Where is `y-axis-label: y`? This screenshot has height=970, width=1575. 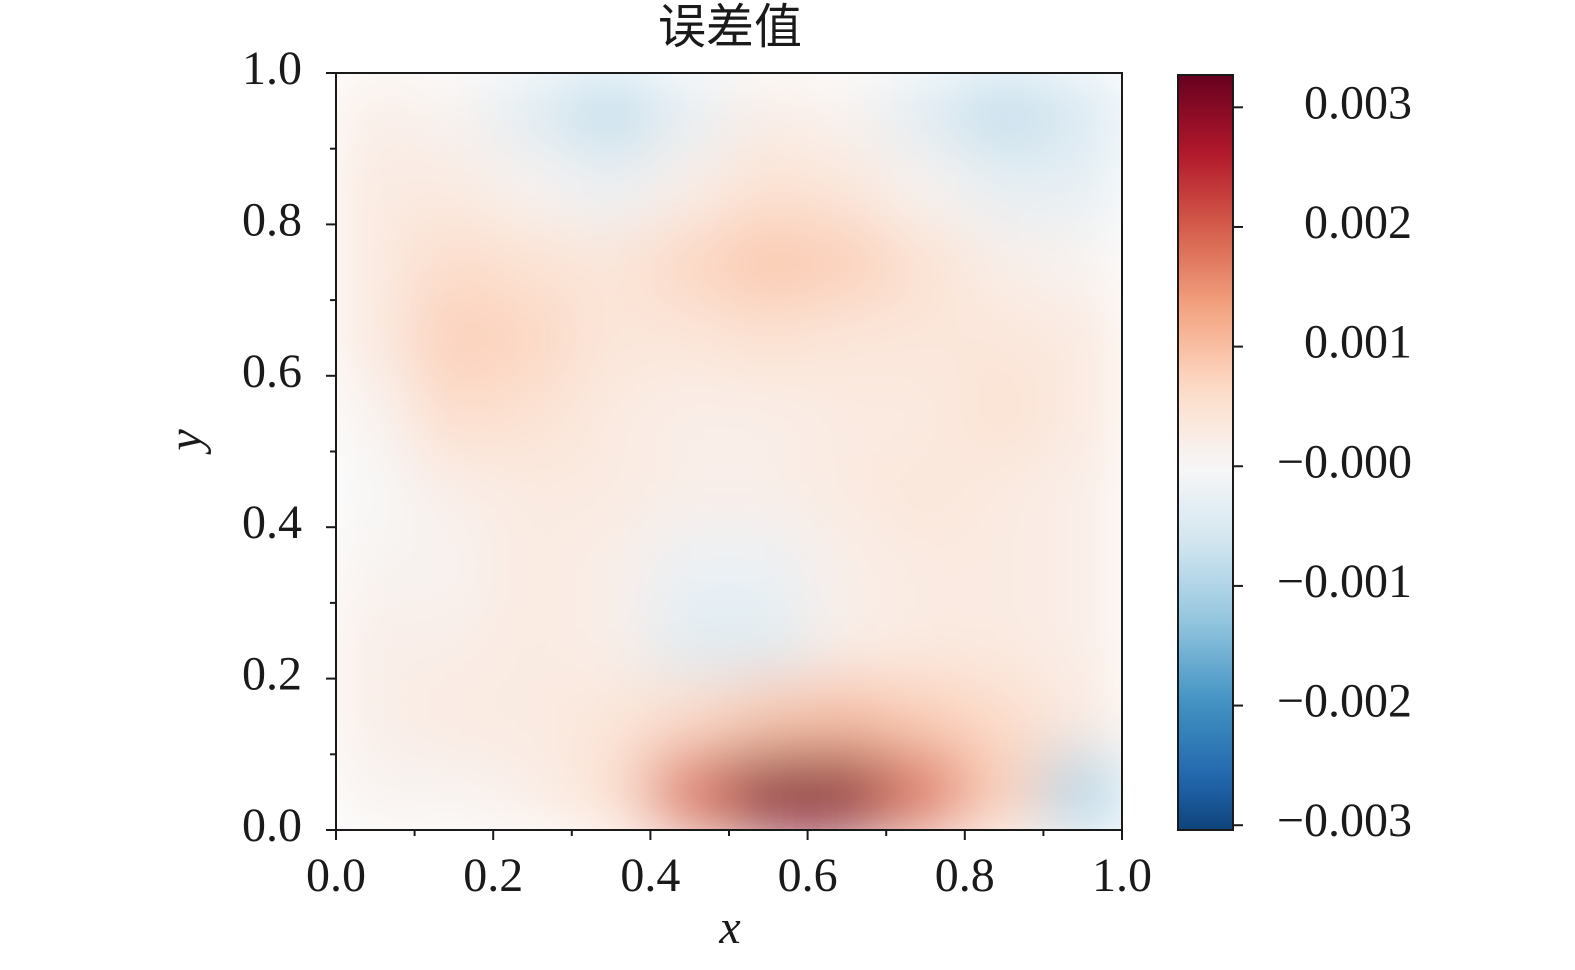
y-axis-label: y is located at coordinates (185, 442).